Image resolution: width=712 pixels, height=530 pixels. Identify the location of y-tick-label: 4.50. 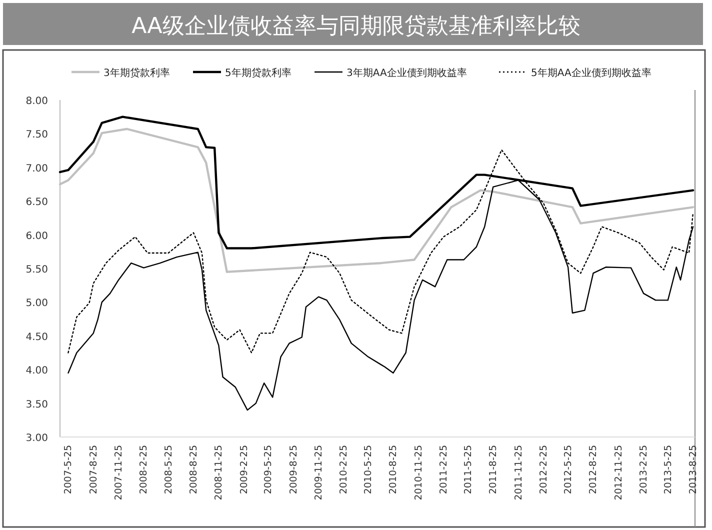
(37, 337).